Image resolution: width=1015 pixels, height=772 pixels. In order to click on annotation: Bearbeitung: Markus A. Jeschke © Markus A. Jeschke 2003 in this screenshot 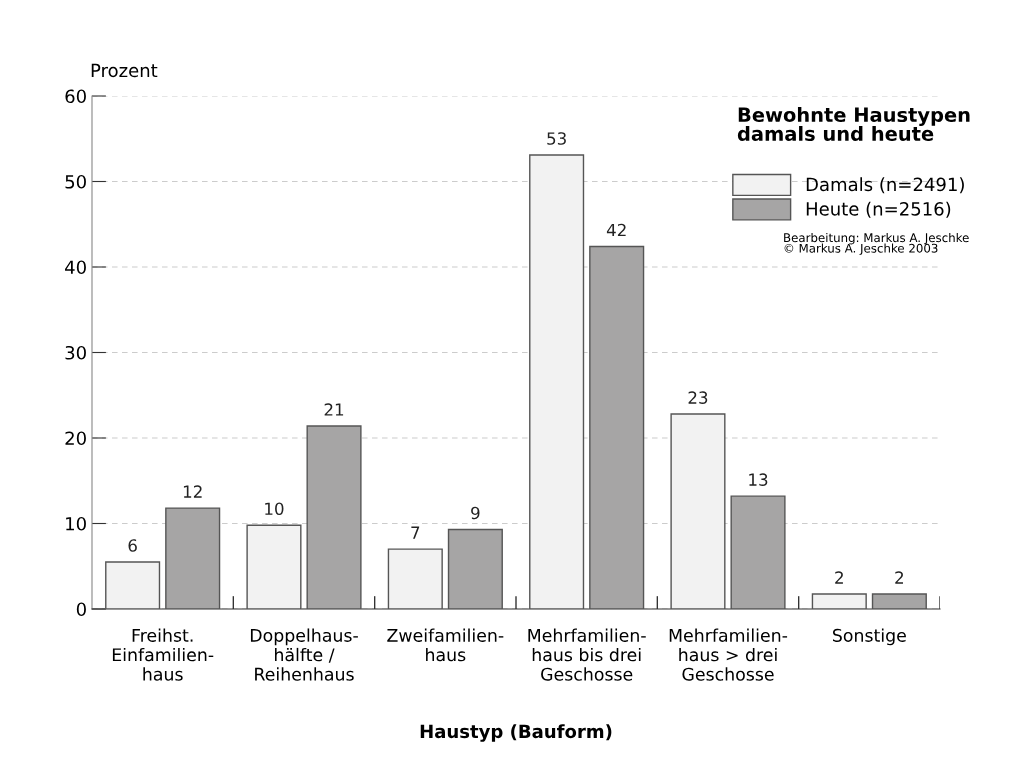, I will do `click(876, 244)`.